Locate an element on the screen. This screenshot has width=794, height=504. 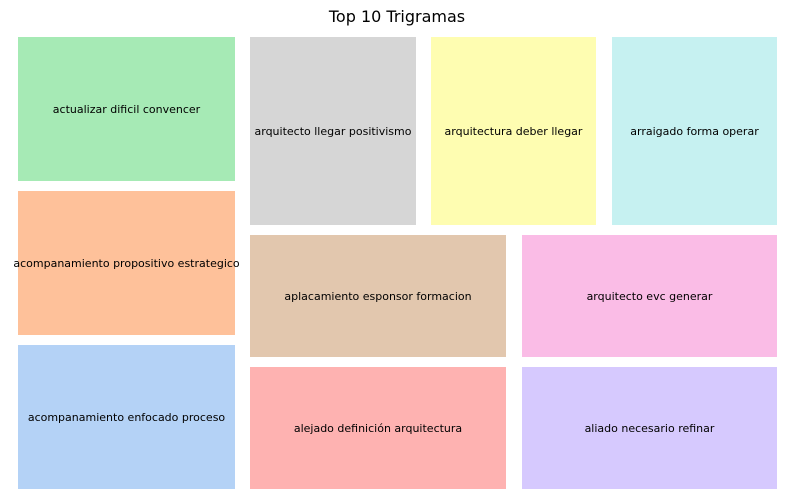
treemap-tile: arquitectura deber llegar is located at coordinates (513, 131).